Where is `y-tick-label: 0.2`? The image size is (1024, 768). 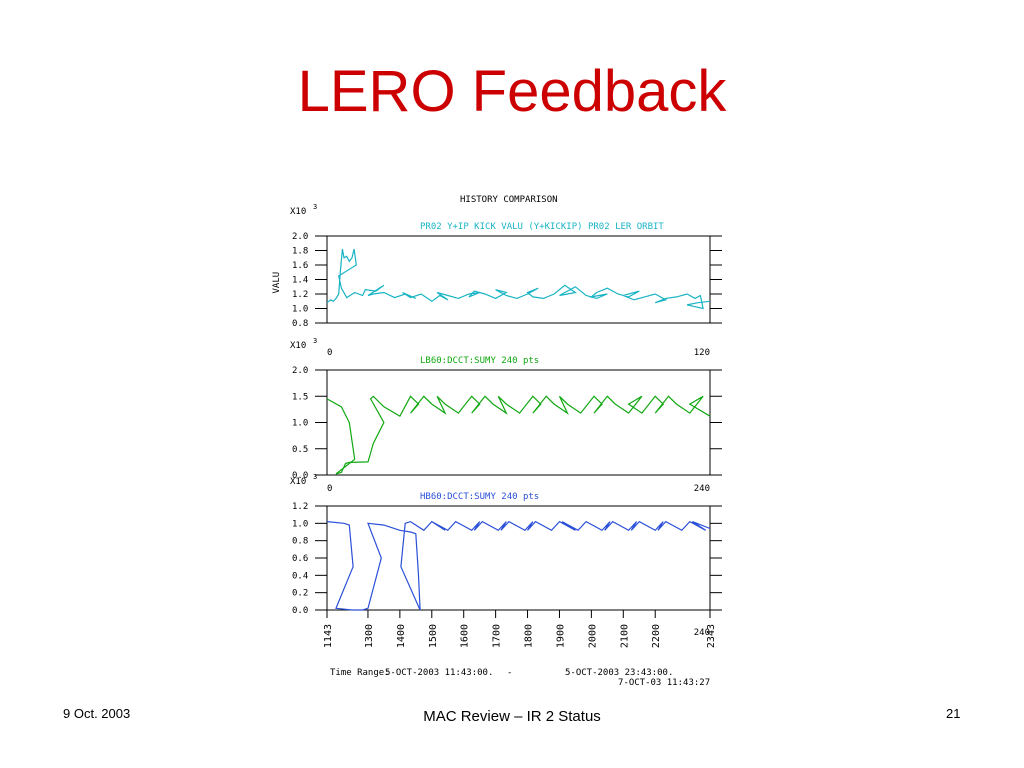
y-tick-label: 0.2 is located at coordinates (300, 594).